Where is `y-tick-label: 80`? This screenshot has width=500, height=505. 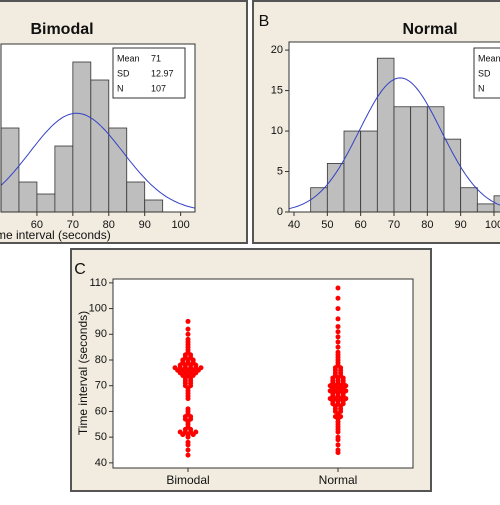 y-tick-label: 80 is located at coordinates (101, 360).